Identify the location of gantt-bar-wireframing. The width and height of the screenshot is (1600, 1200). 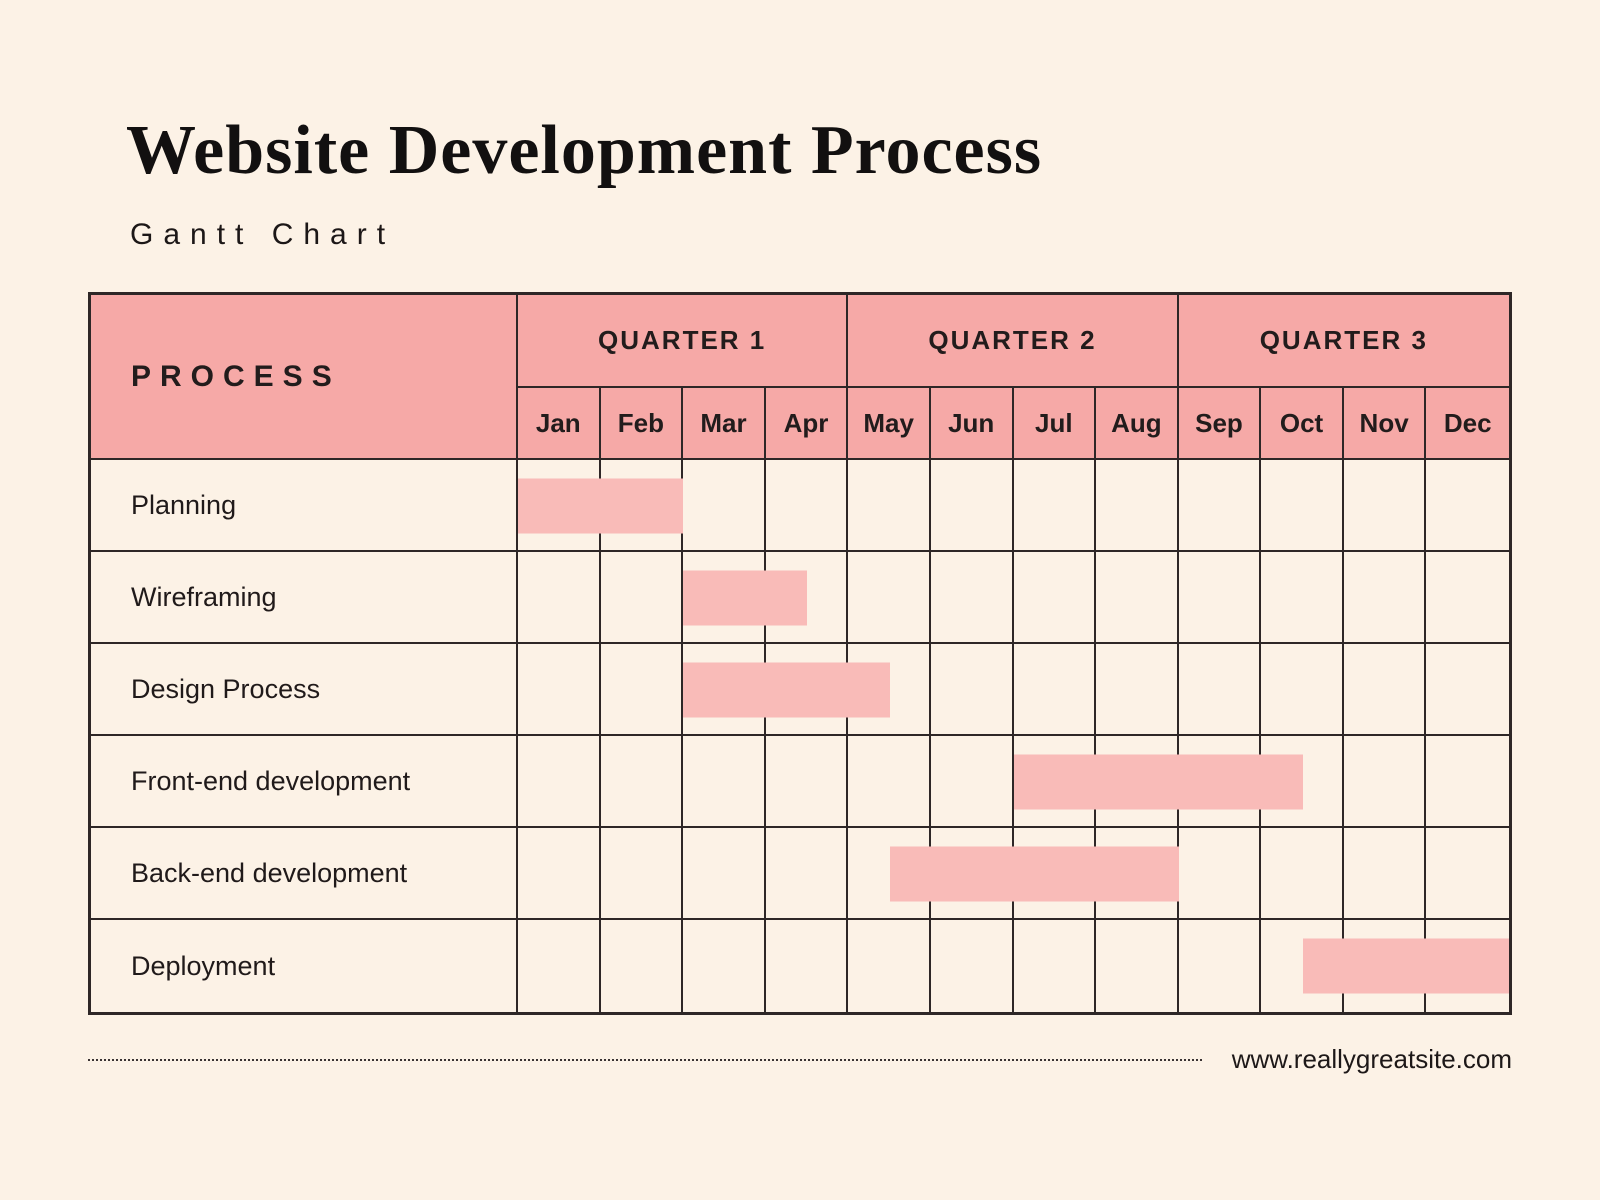
(745, 598).